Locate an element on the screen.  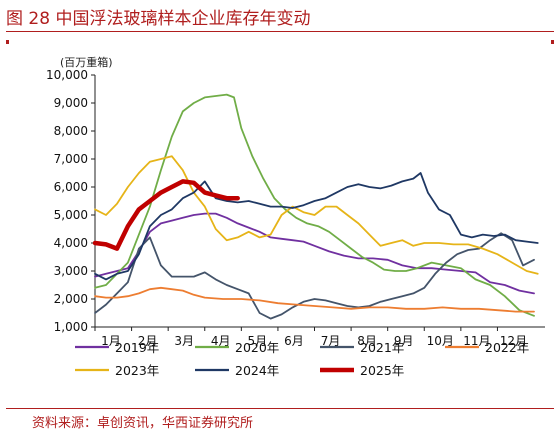
legend-label: 2024年 is located at coordinates (257, 370).